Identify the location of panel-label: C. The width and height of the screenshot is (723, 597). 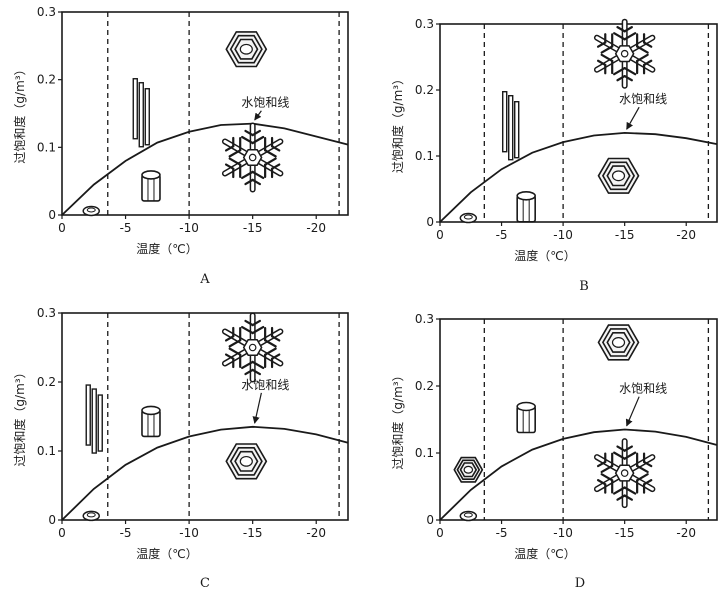
(205, 583).